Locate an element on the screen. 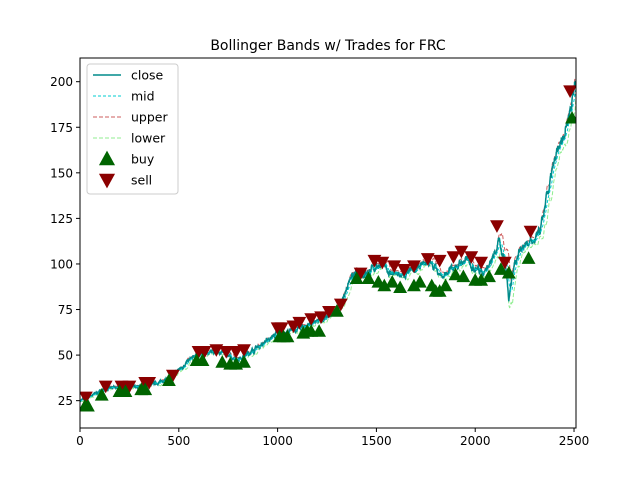  x-tick-label: 1000 is located at coordinates (277, 441).